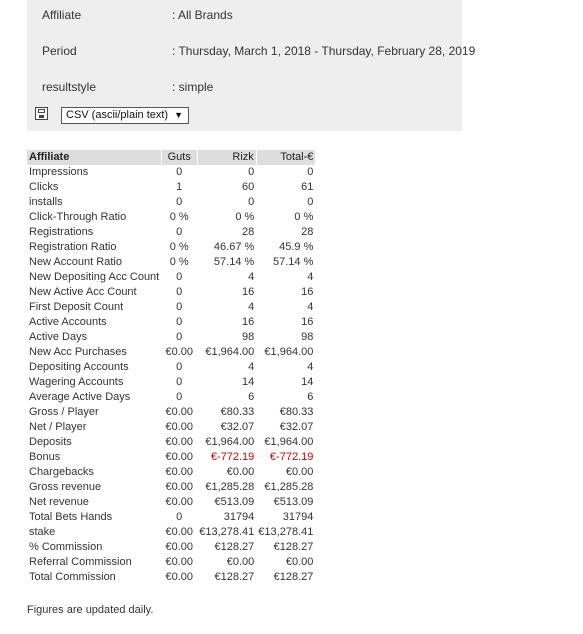  I want to click on row-label: Total Commission, so click(72, 577).